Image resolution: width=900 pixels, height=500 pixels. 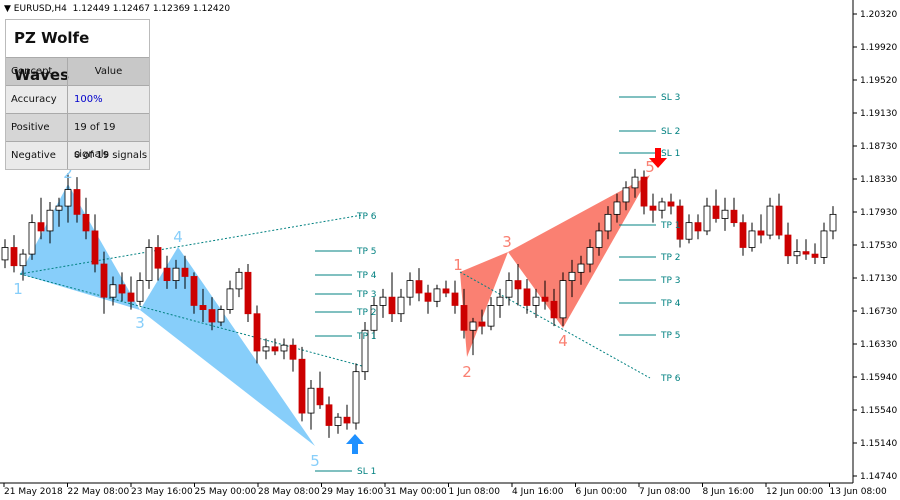 I want to click on time-tick-label: 25 May 00:00, so click(x=226, y=492).